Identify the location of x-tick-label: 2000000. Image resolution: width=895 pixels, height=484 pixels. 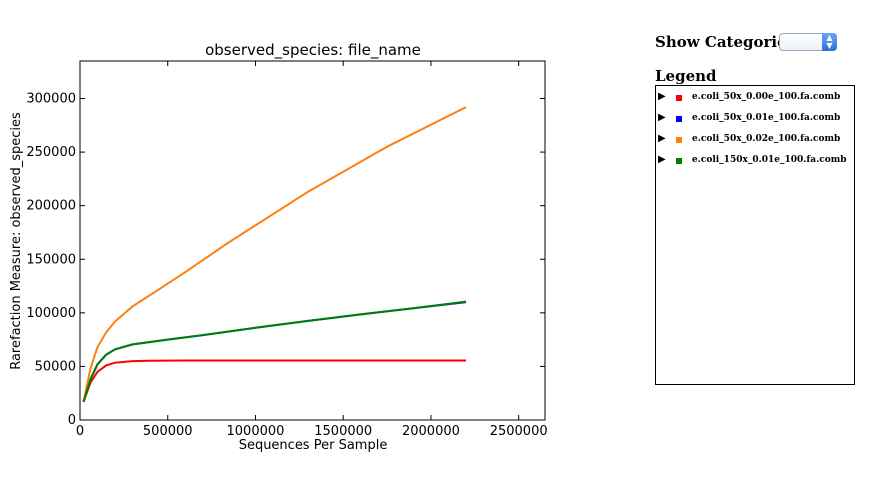
(431, 431).